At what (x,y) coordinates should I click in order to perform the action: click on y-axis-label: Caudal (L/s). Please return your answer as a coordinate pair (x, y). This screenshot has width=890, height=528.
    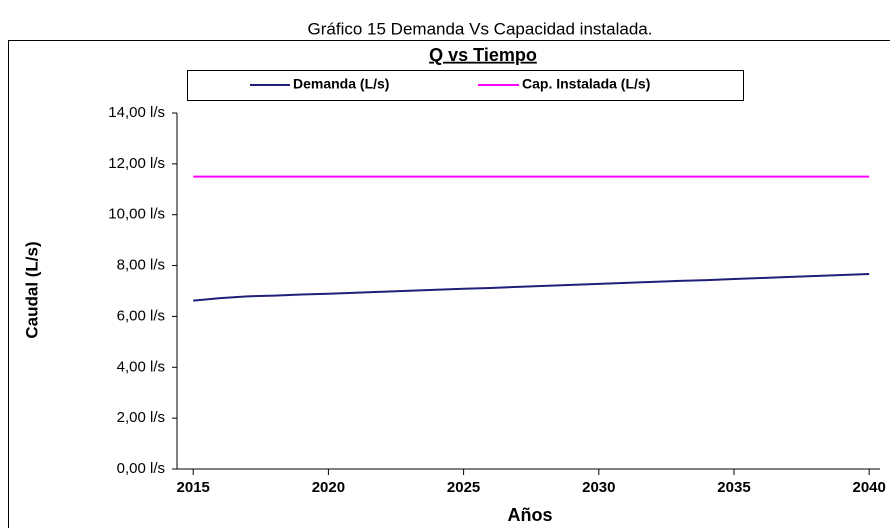
    Looking at the image, I should click on (31, 289).